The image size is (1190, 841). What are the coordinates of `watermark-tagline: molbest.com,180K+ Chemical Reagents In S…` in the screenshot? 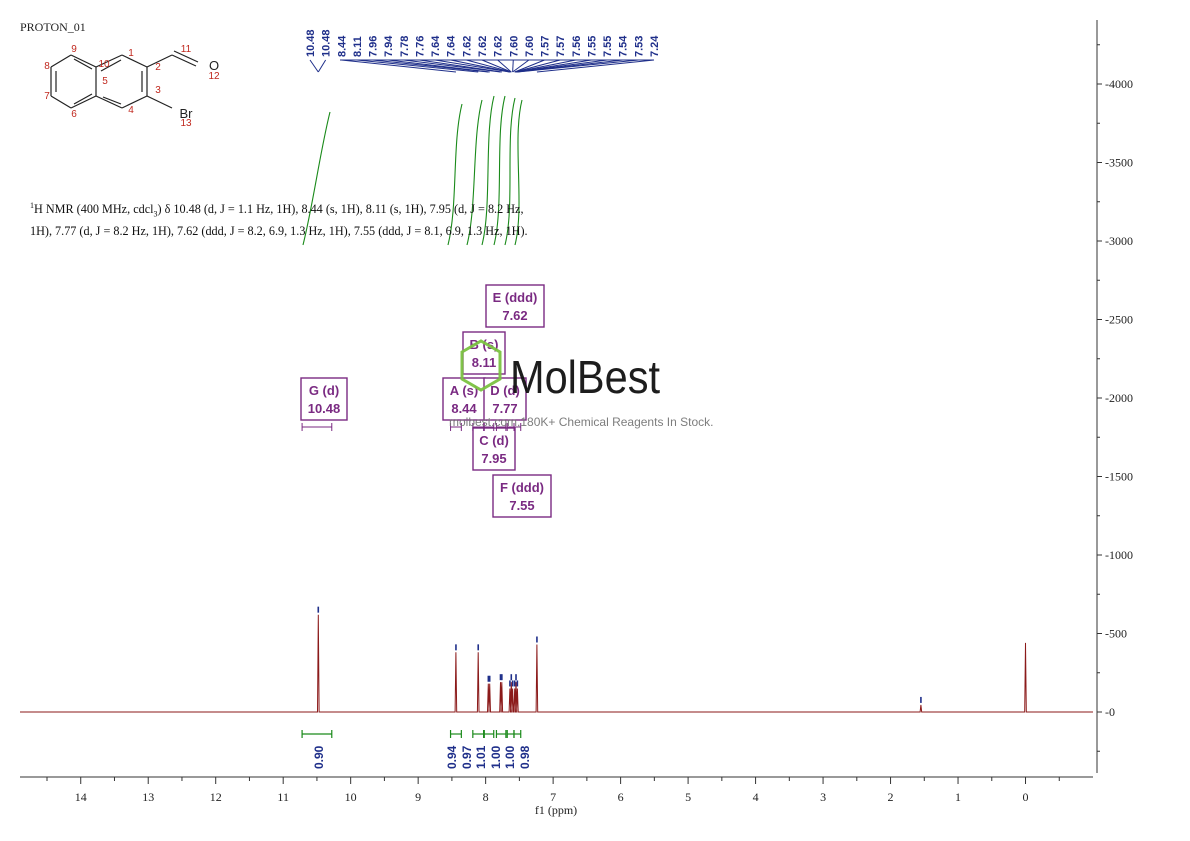 It's located at (581, 422).